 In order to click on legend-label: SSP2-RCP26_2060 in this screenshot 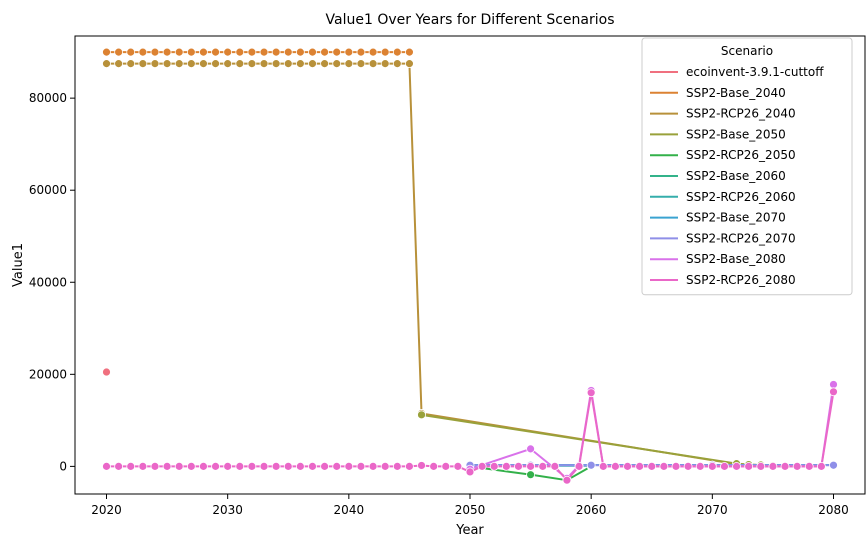, I will do `click(741, 197)`.